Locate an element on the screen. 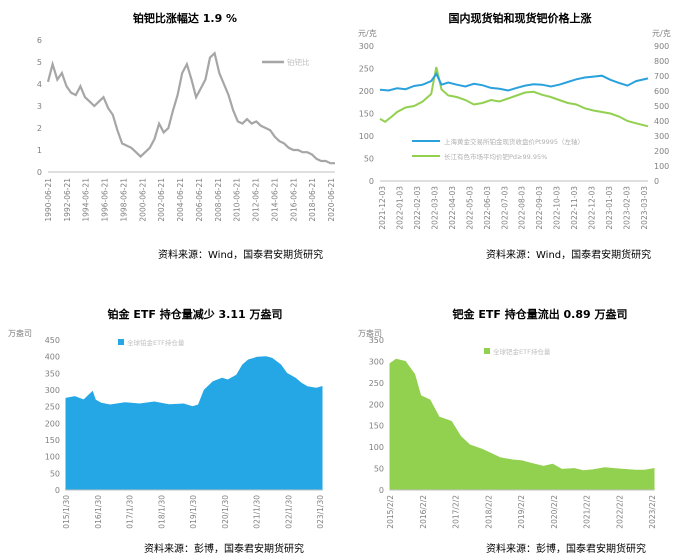  x-tick-label: 1990-06-21 is located at coordinates (48, 200).